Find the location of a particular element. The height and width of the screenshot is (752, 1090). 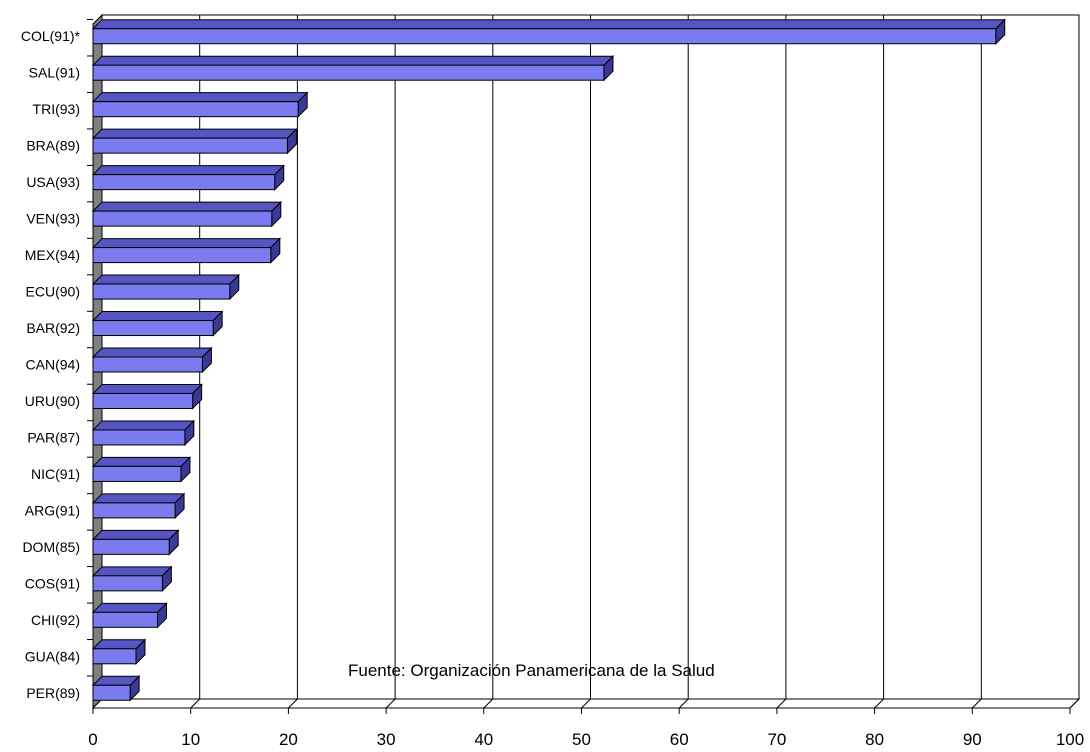

category-label: TRI(93) is located at coordinates (56, 109).